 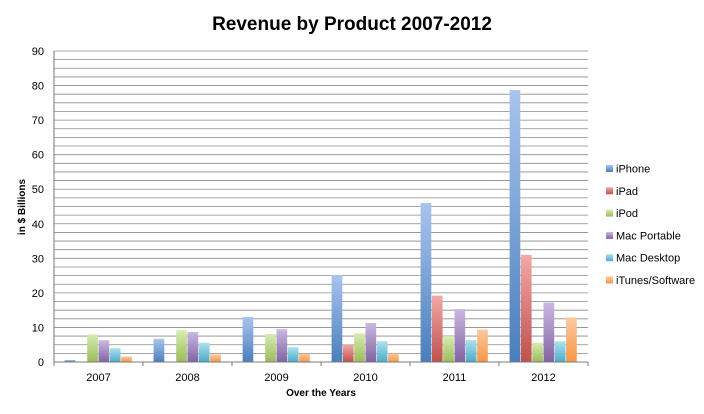 I want to click on bar-mac-portable-2011, so click(x=460, y=335).